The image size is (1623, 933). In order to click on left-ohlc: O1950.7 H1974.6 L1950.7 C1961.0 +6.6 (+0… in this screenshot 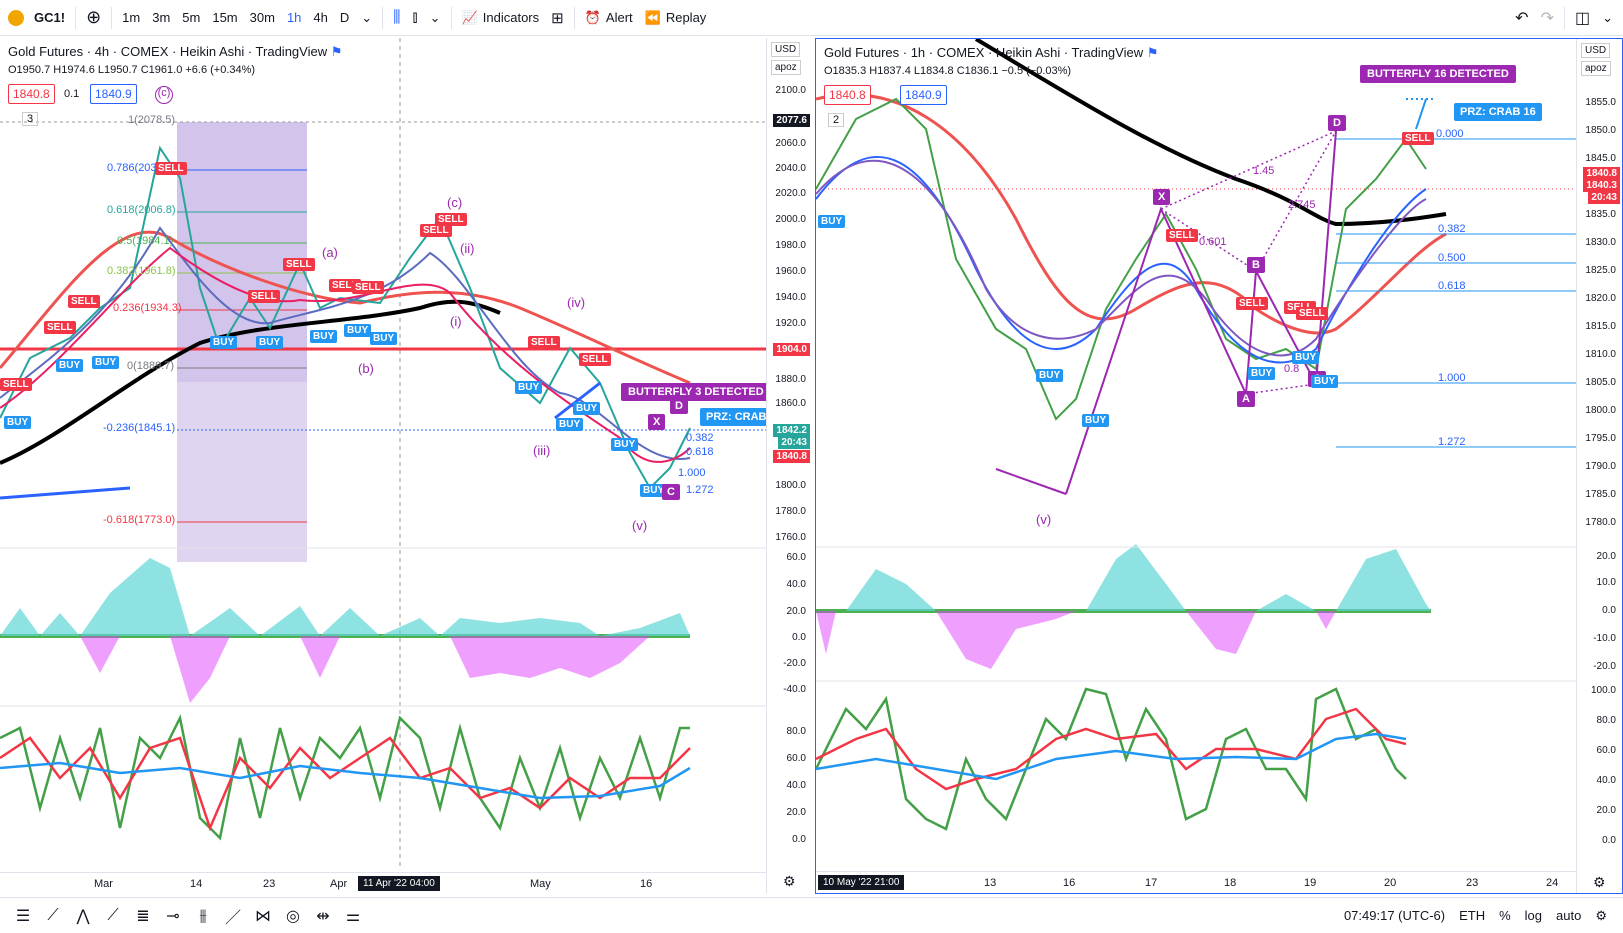, I will do `click(132, 70)`.